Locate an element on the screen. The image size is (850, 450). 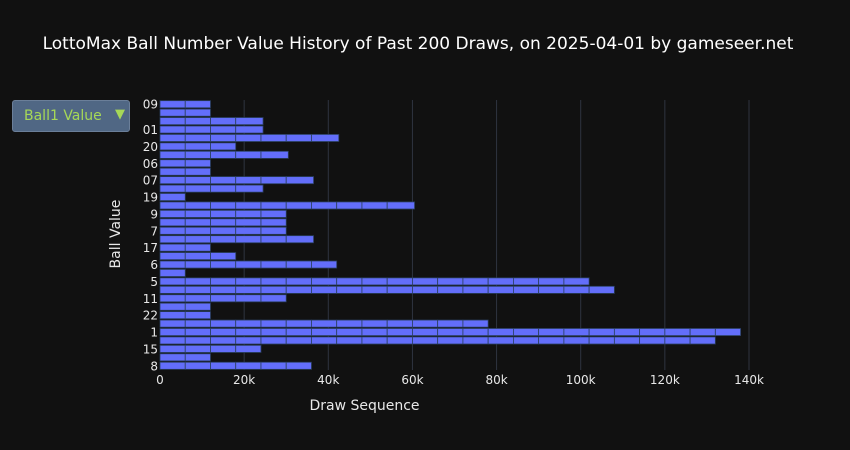
y-tick-label: 5 is located at coordinates (154, 282).